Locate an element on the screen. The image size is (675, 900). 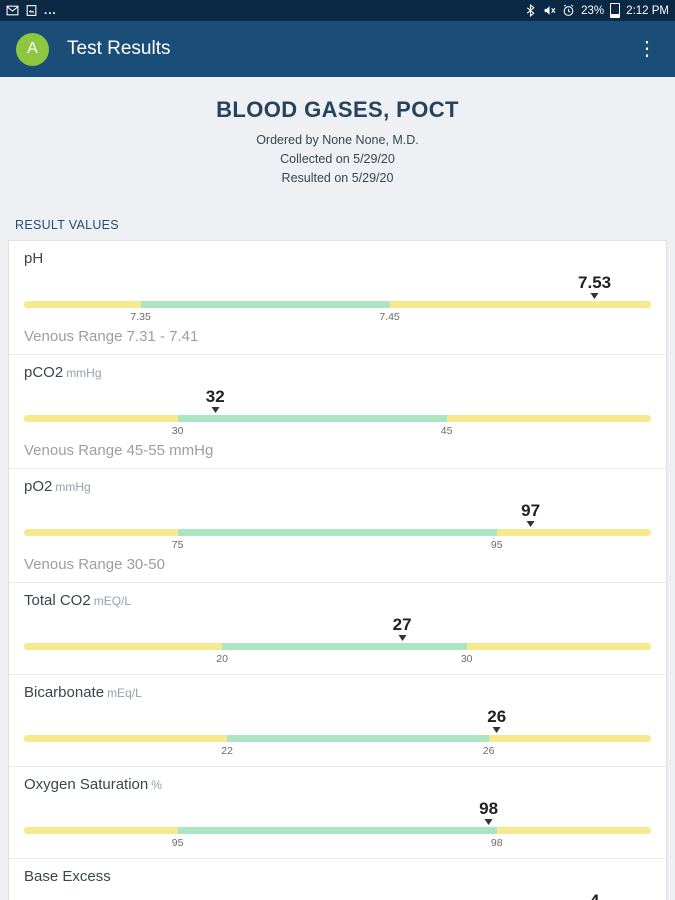
result-value: 98 is located at coordinates (489, 808).